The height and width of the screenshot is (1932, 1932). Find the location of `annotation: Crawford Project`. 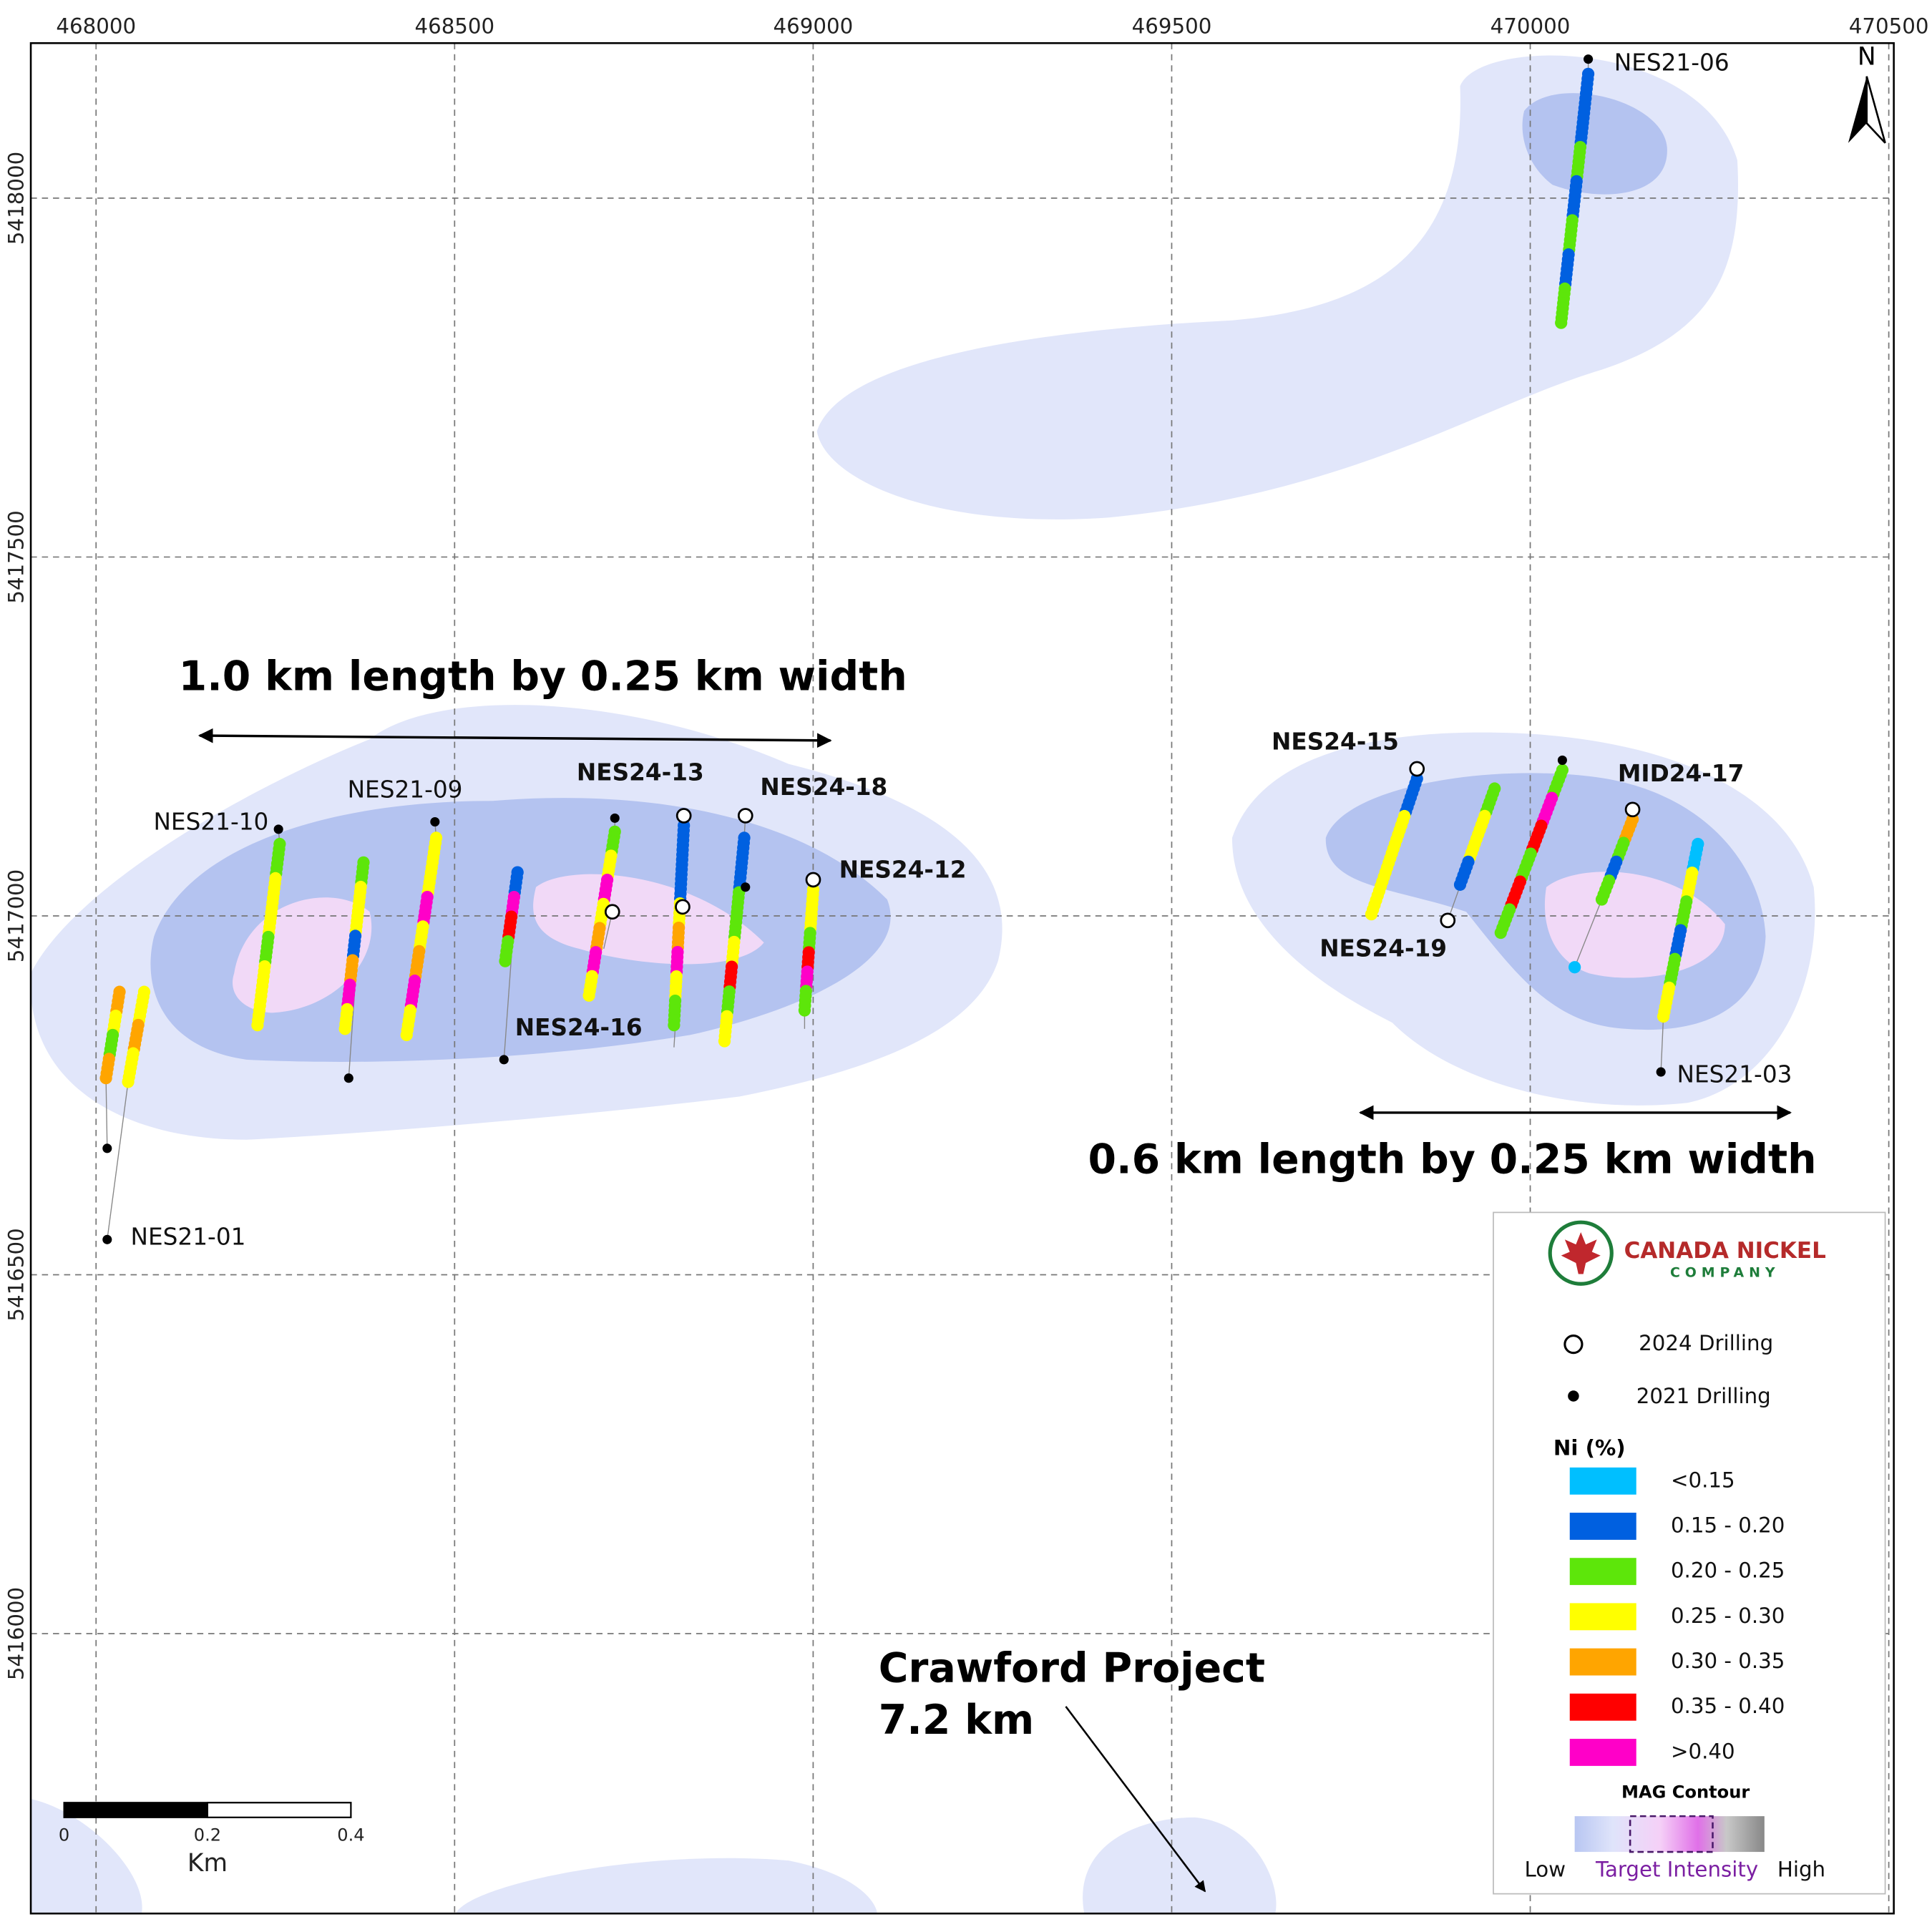

annotation: Crawford Project is located at coordinates (1072, 1669).